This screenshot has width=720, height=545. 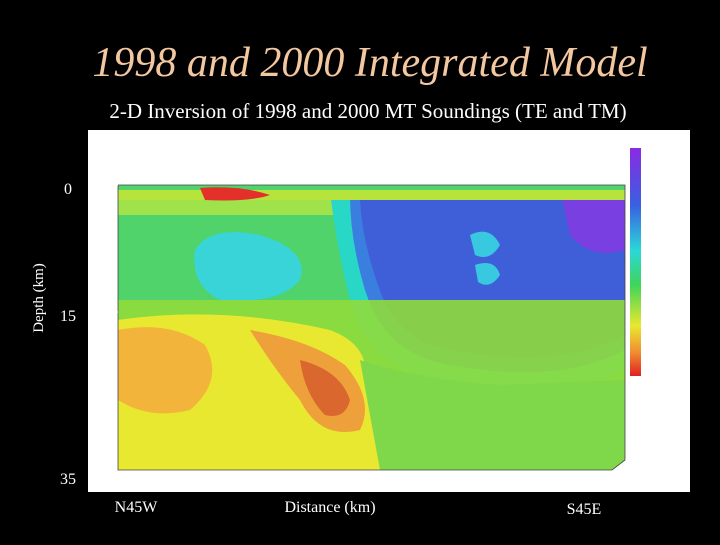 What do you see at coordinates (369, 63) in the screenshot?
I see `slide-title: 1998 and 2000 Integrated Model` at bounding box center [369, 63].